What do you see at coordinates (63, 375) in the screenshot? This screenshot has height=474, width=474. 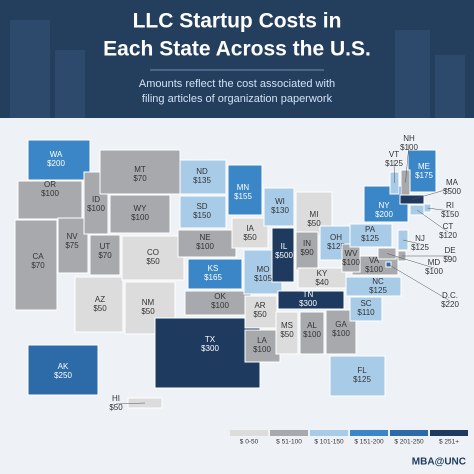 I see `state-cost: $250` at bounding box center [63, 375].